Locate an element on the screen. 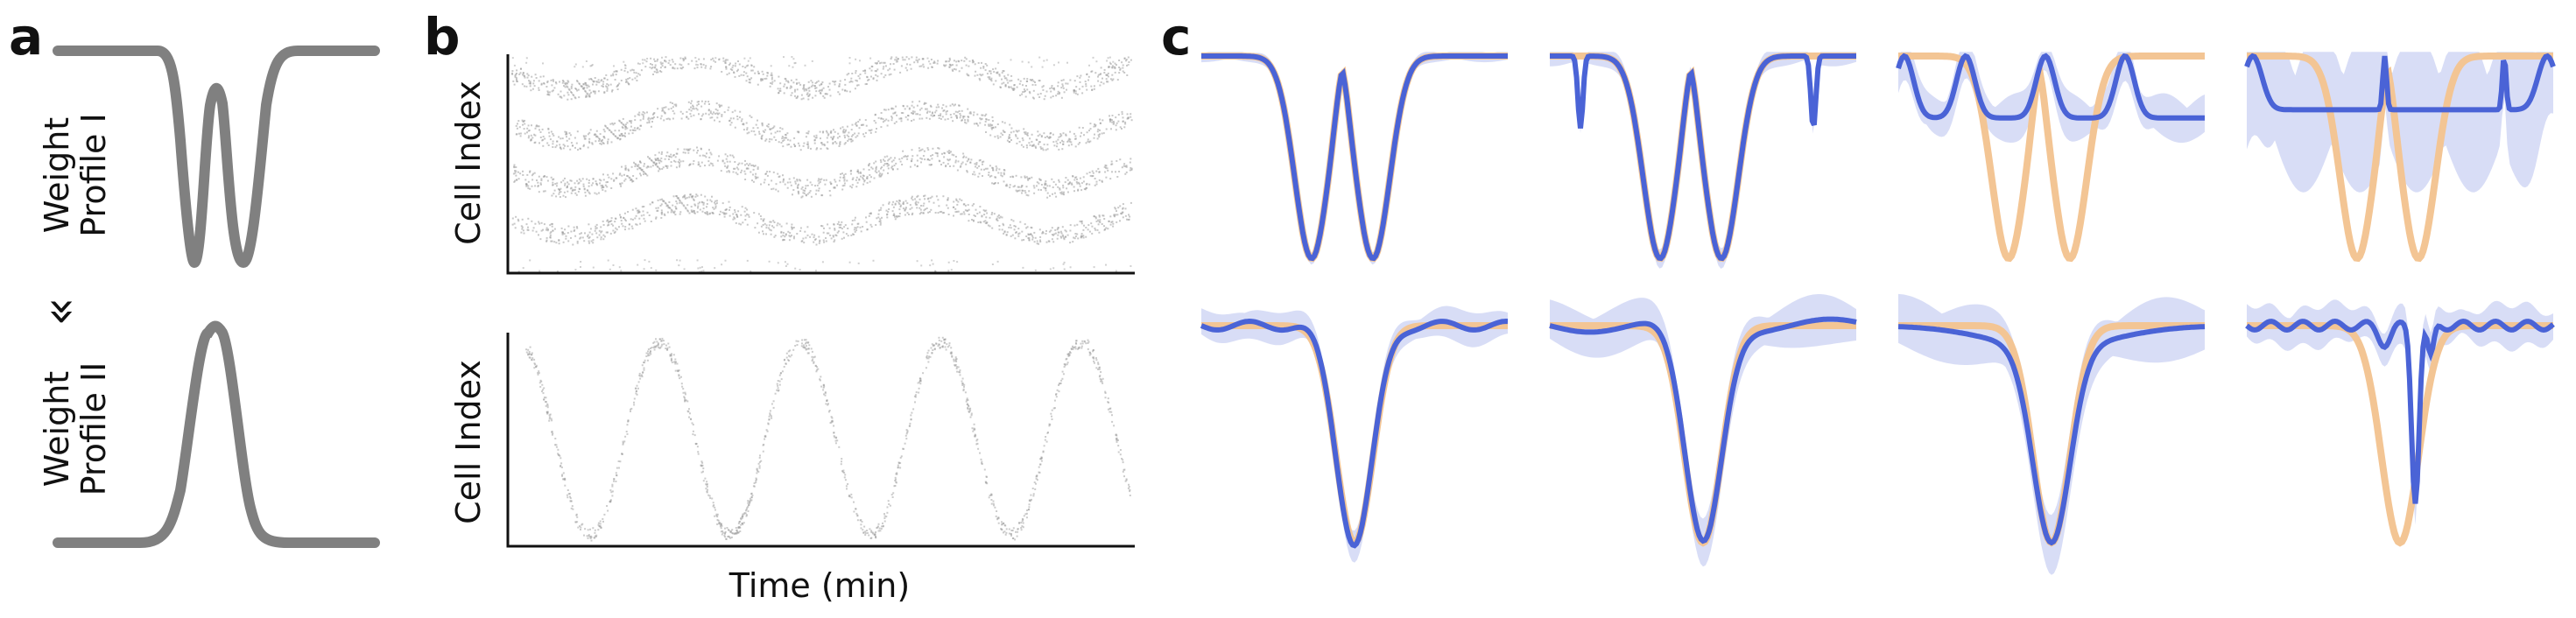 The height and width of the screenshot is (618, 2576). panel-b-top-ylabel: Cell Index is located at coordinates (468, 163).